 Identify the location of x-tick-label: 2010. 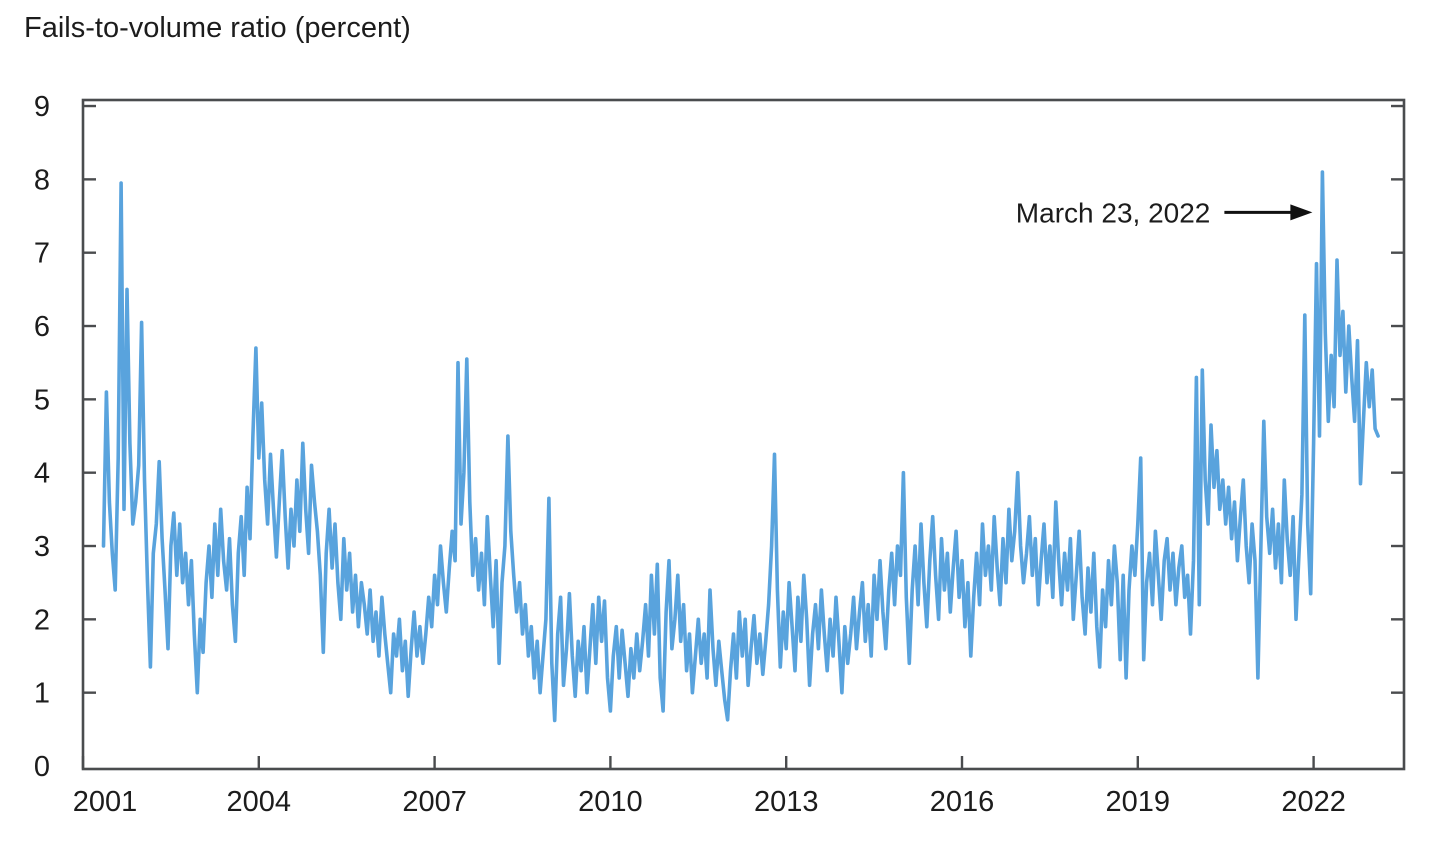
(610, 802).